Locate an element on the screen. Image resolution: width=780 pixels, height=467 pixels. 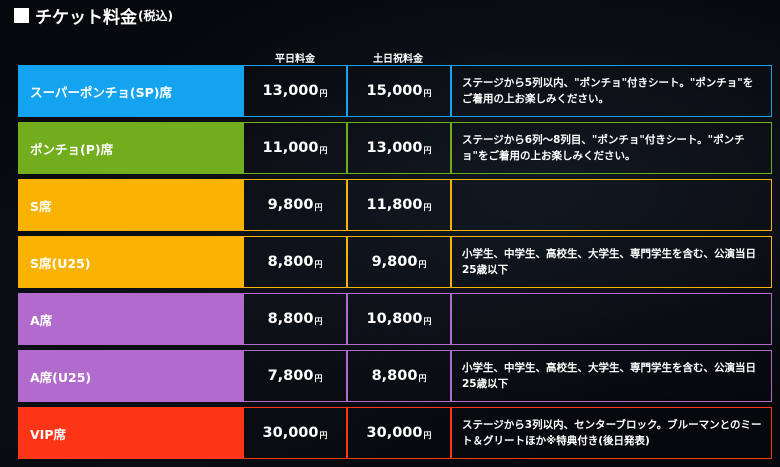
weekend-price: 11,800 円 is located at coordinates (399, 205).